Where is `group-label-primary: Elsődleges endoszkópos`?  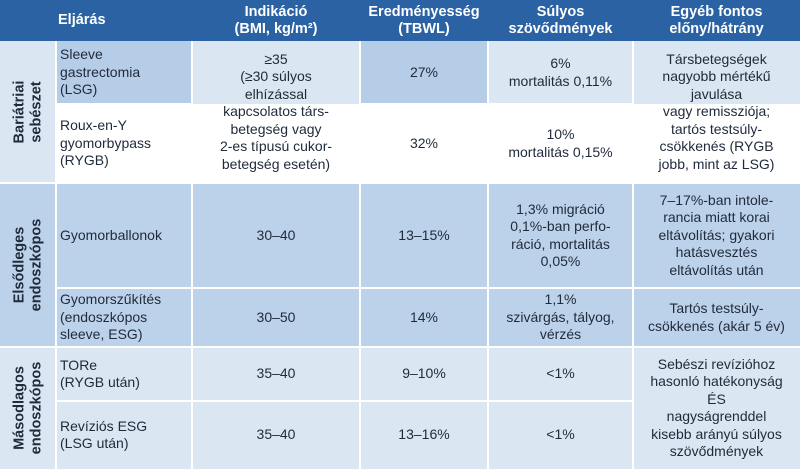 group-label-primary: Elsődleges endoszkópos is located at coordinates (27, 265).